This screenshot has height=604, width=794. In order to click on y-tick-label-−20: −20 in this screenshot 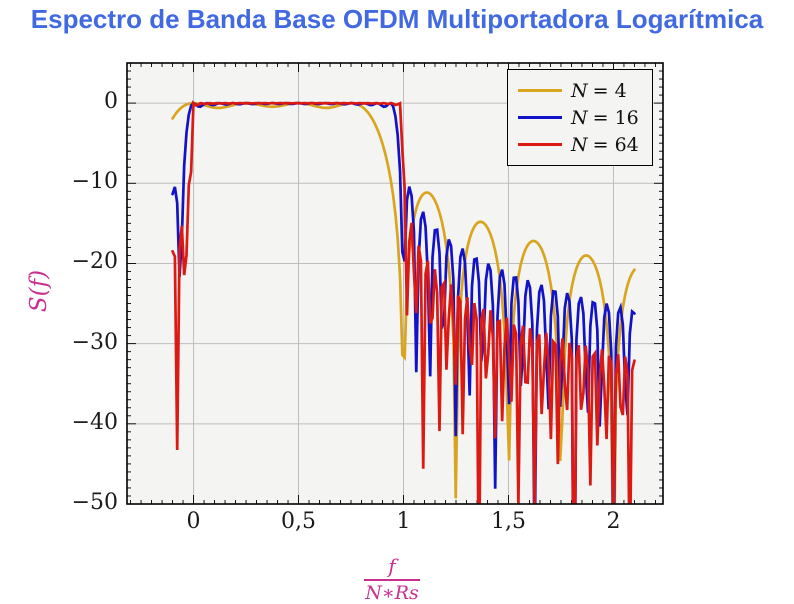, I will do `click(94, 262)`.